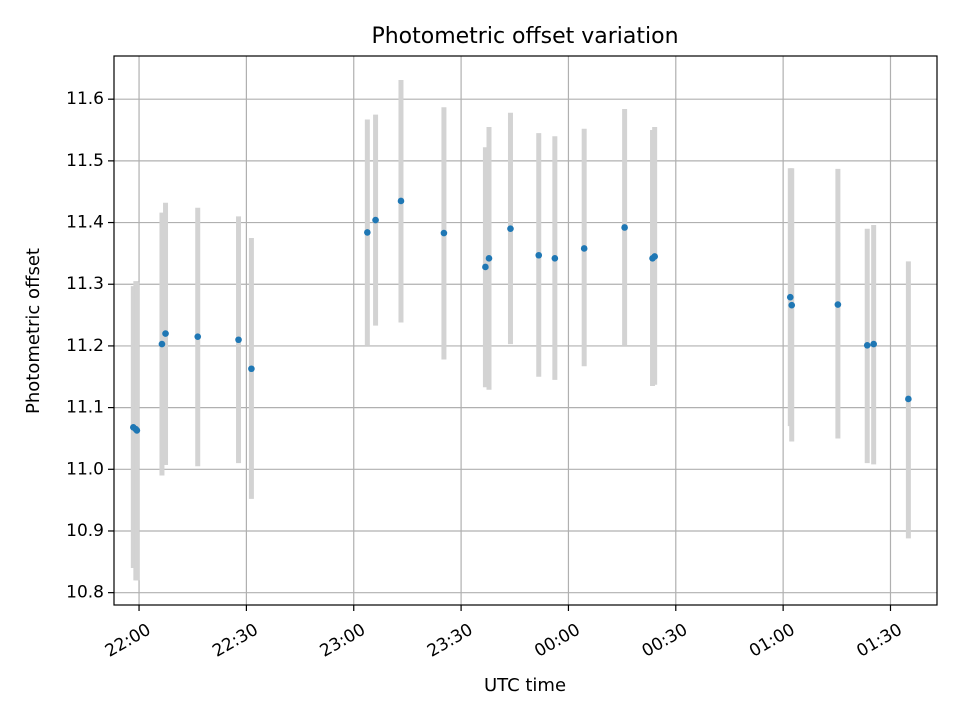  Describe the element at coordinates (85, 99) in the screenshot. I see `y-tick-label: 11.6` at that location.